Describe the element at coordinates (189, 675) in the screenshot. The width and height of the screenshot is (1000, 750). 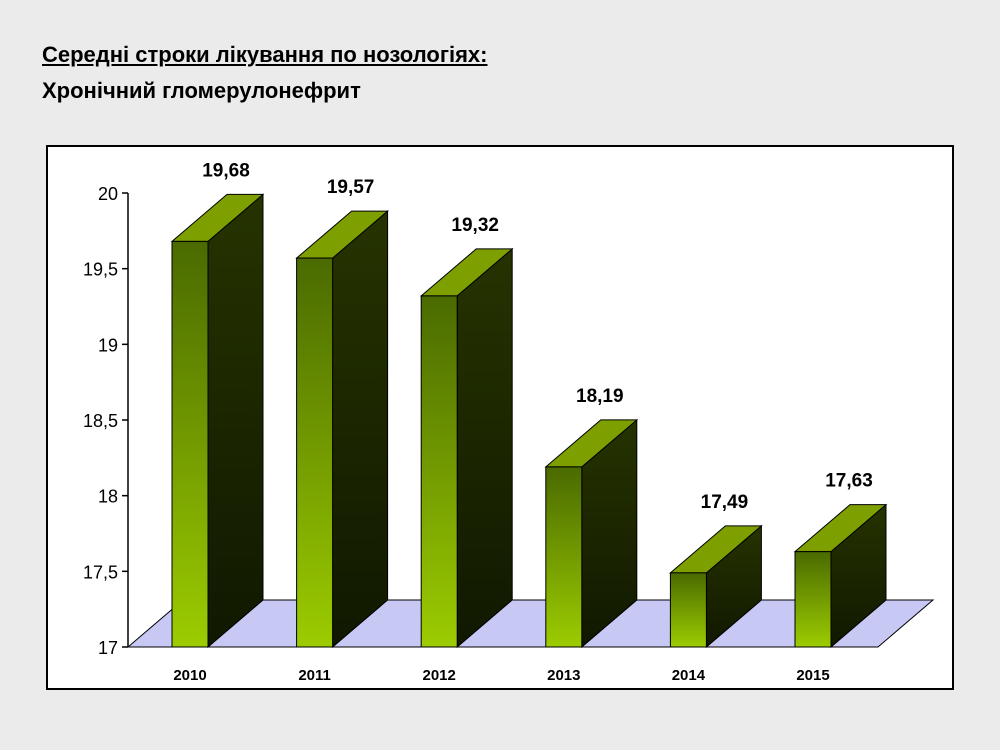
I see `x-tick-label: 2010` at that location.